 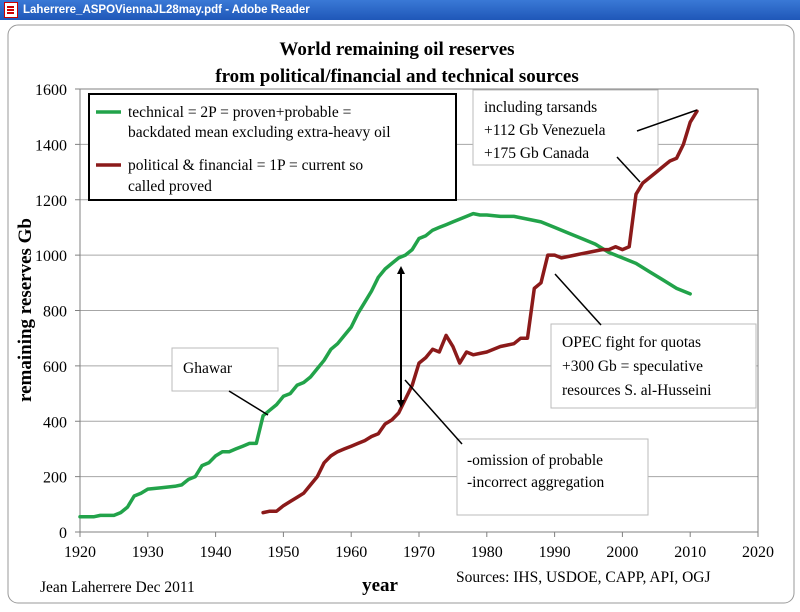 What do you see at coordinates (396, 49) in the screenshot?
I see `chart-title-line-1: World remaining oil reserves` at bounding box center [396, 49].